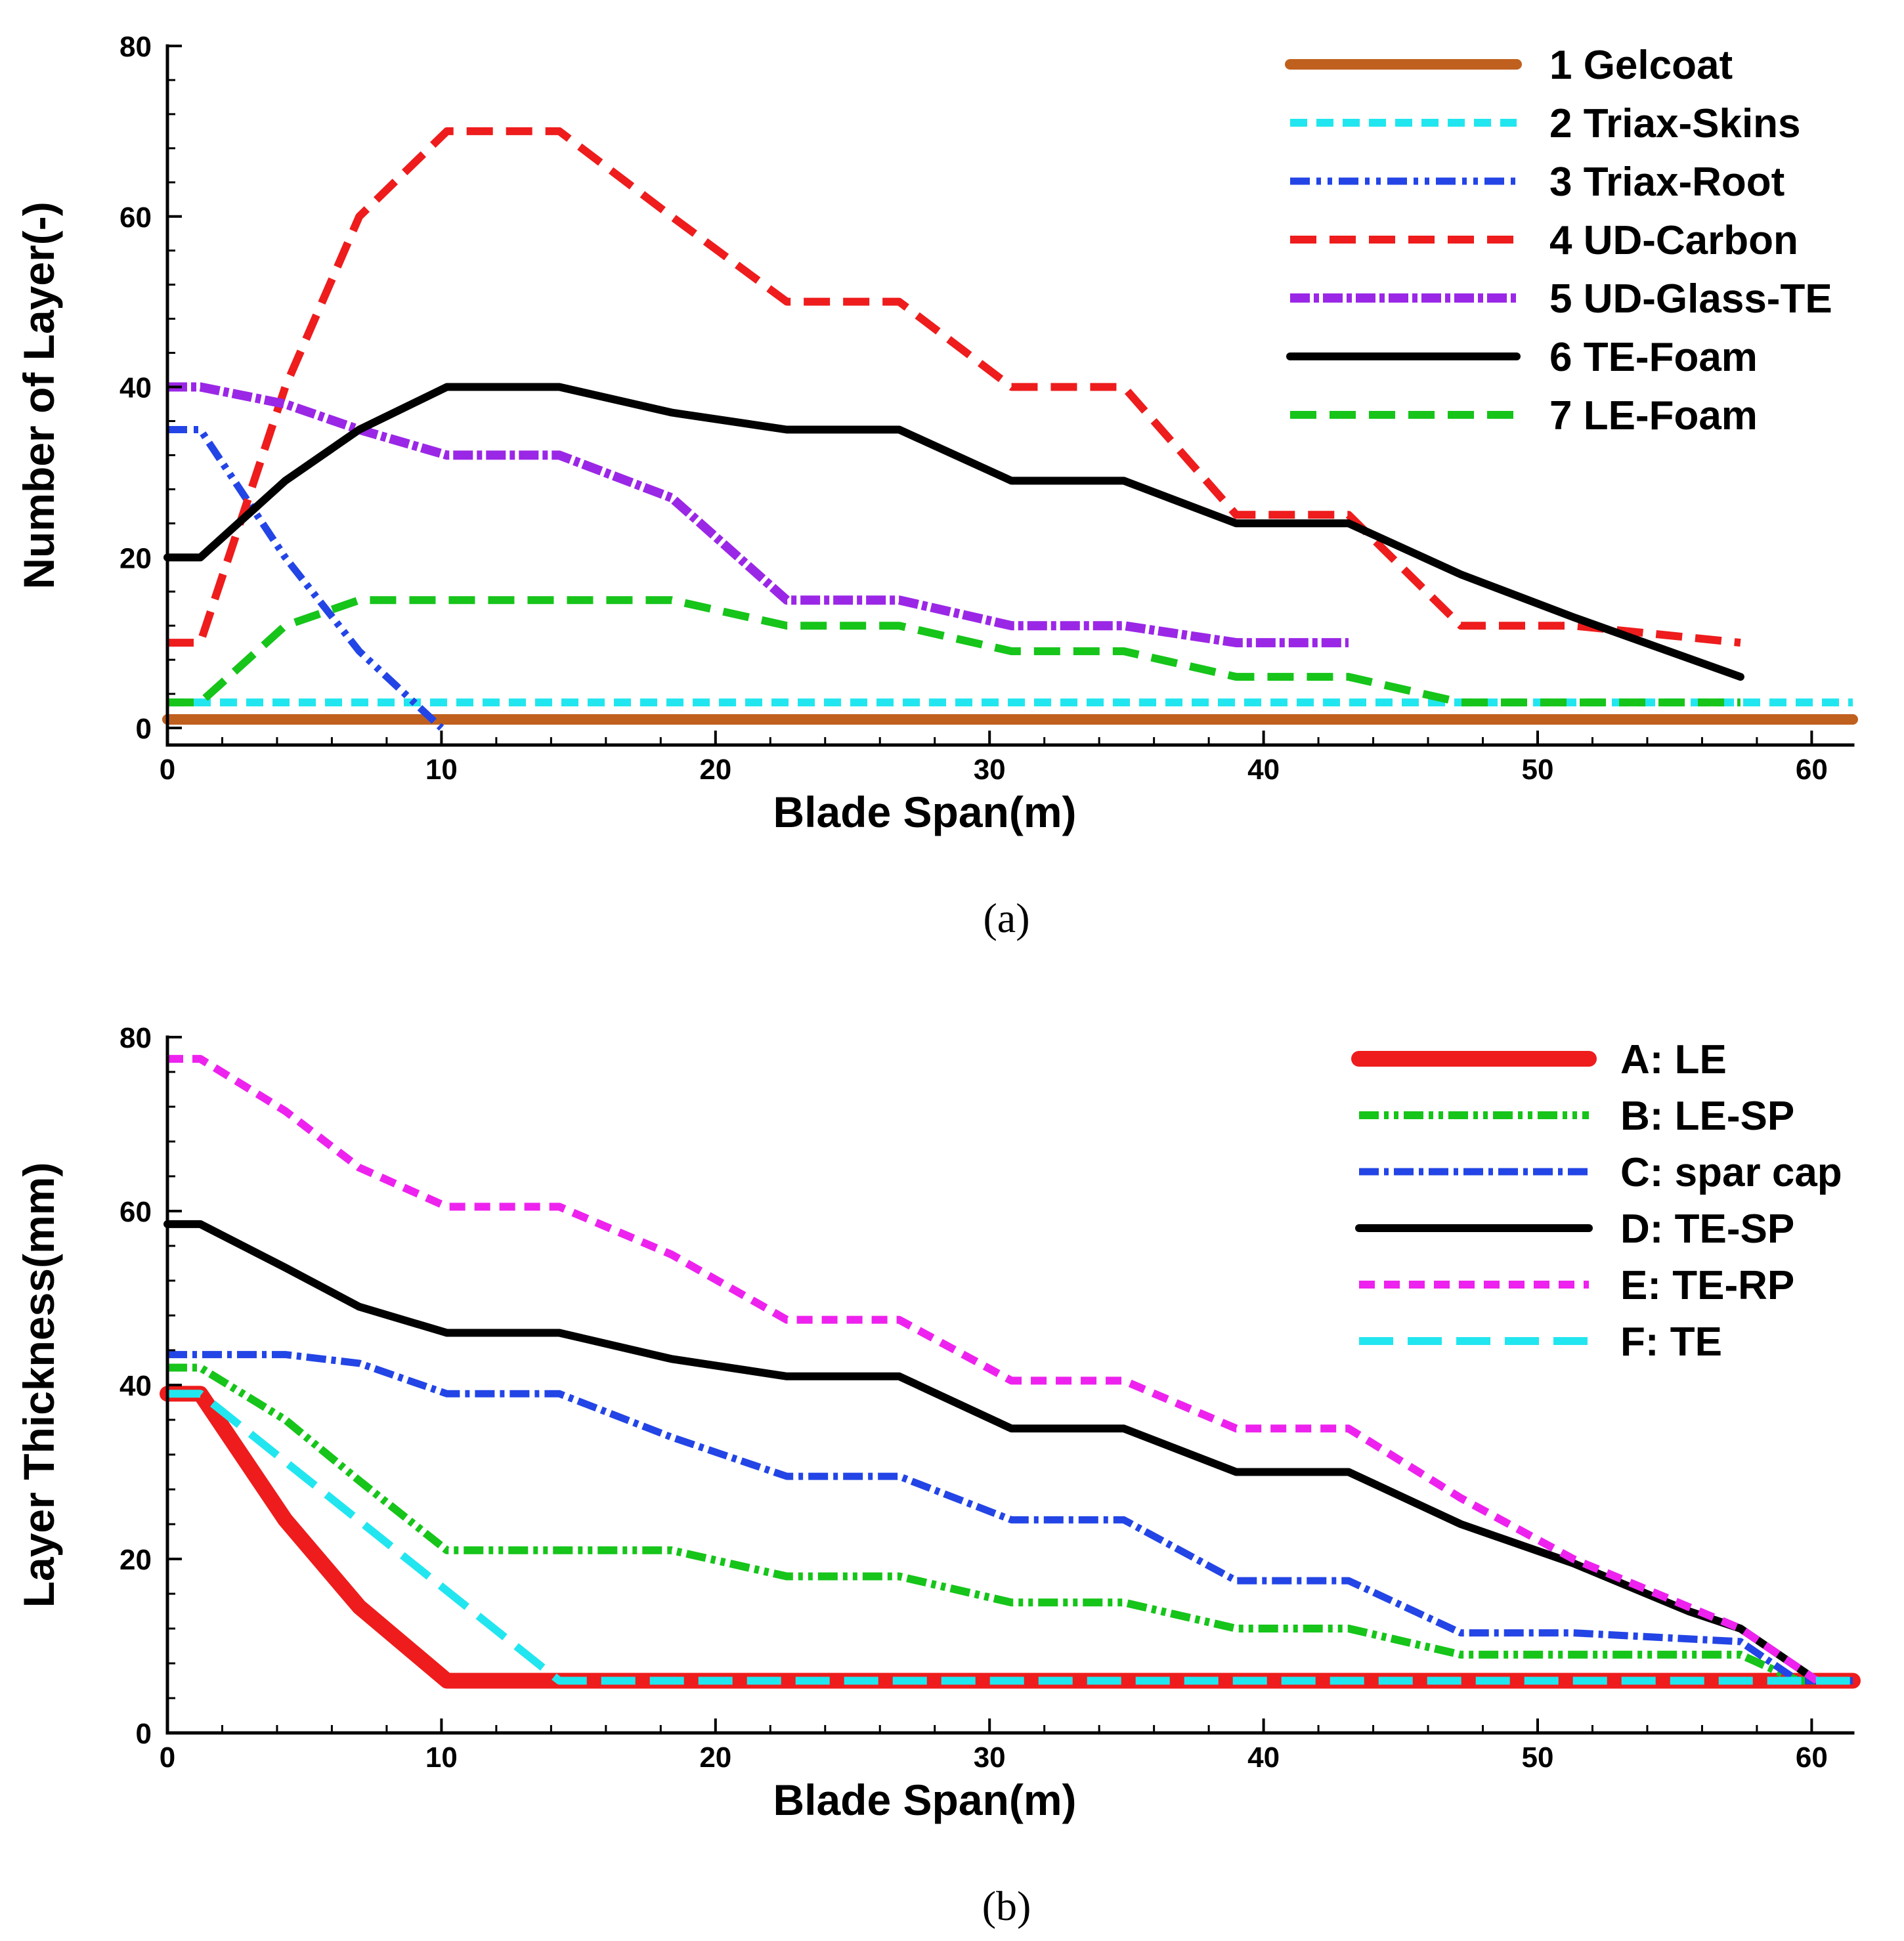 This screenshot has height=1941, width=1904. What do you see at coordinates (1673, 240) in the screenshot?
I see `legend-label-a-4: 4 UD-Carbon` at bounding box center [1673, 240].